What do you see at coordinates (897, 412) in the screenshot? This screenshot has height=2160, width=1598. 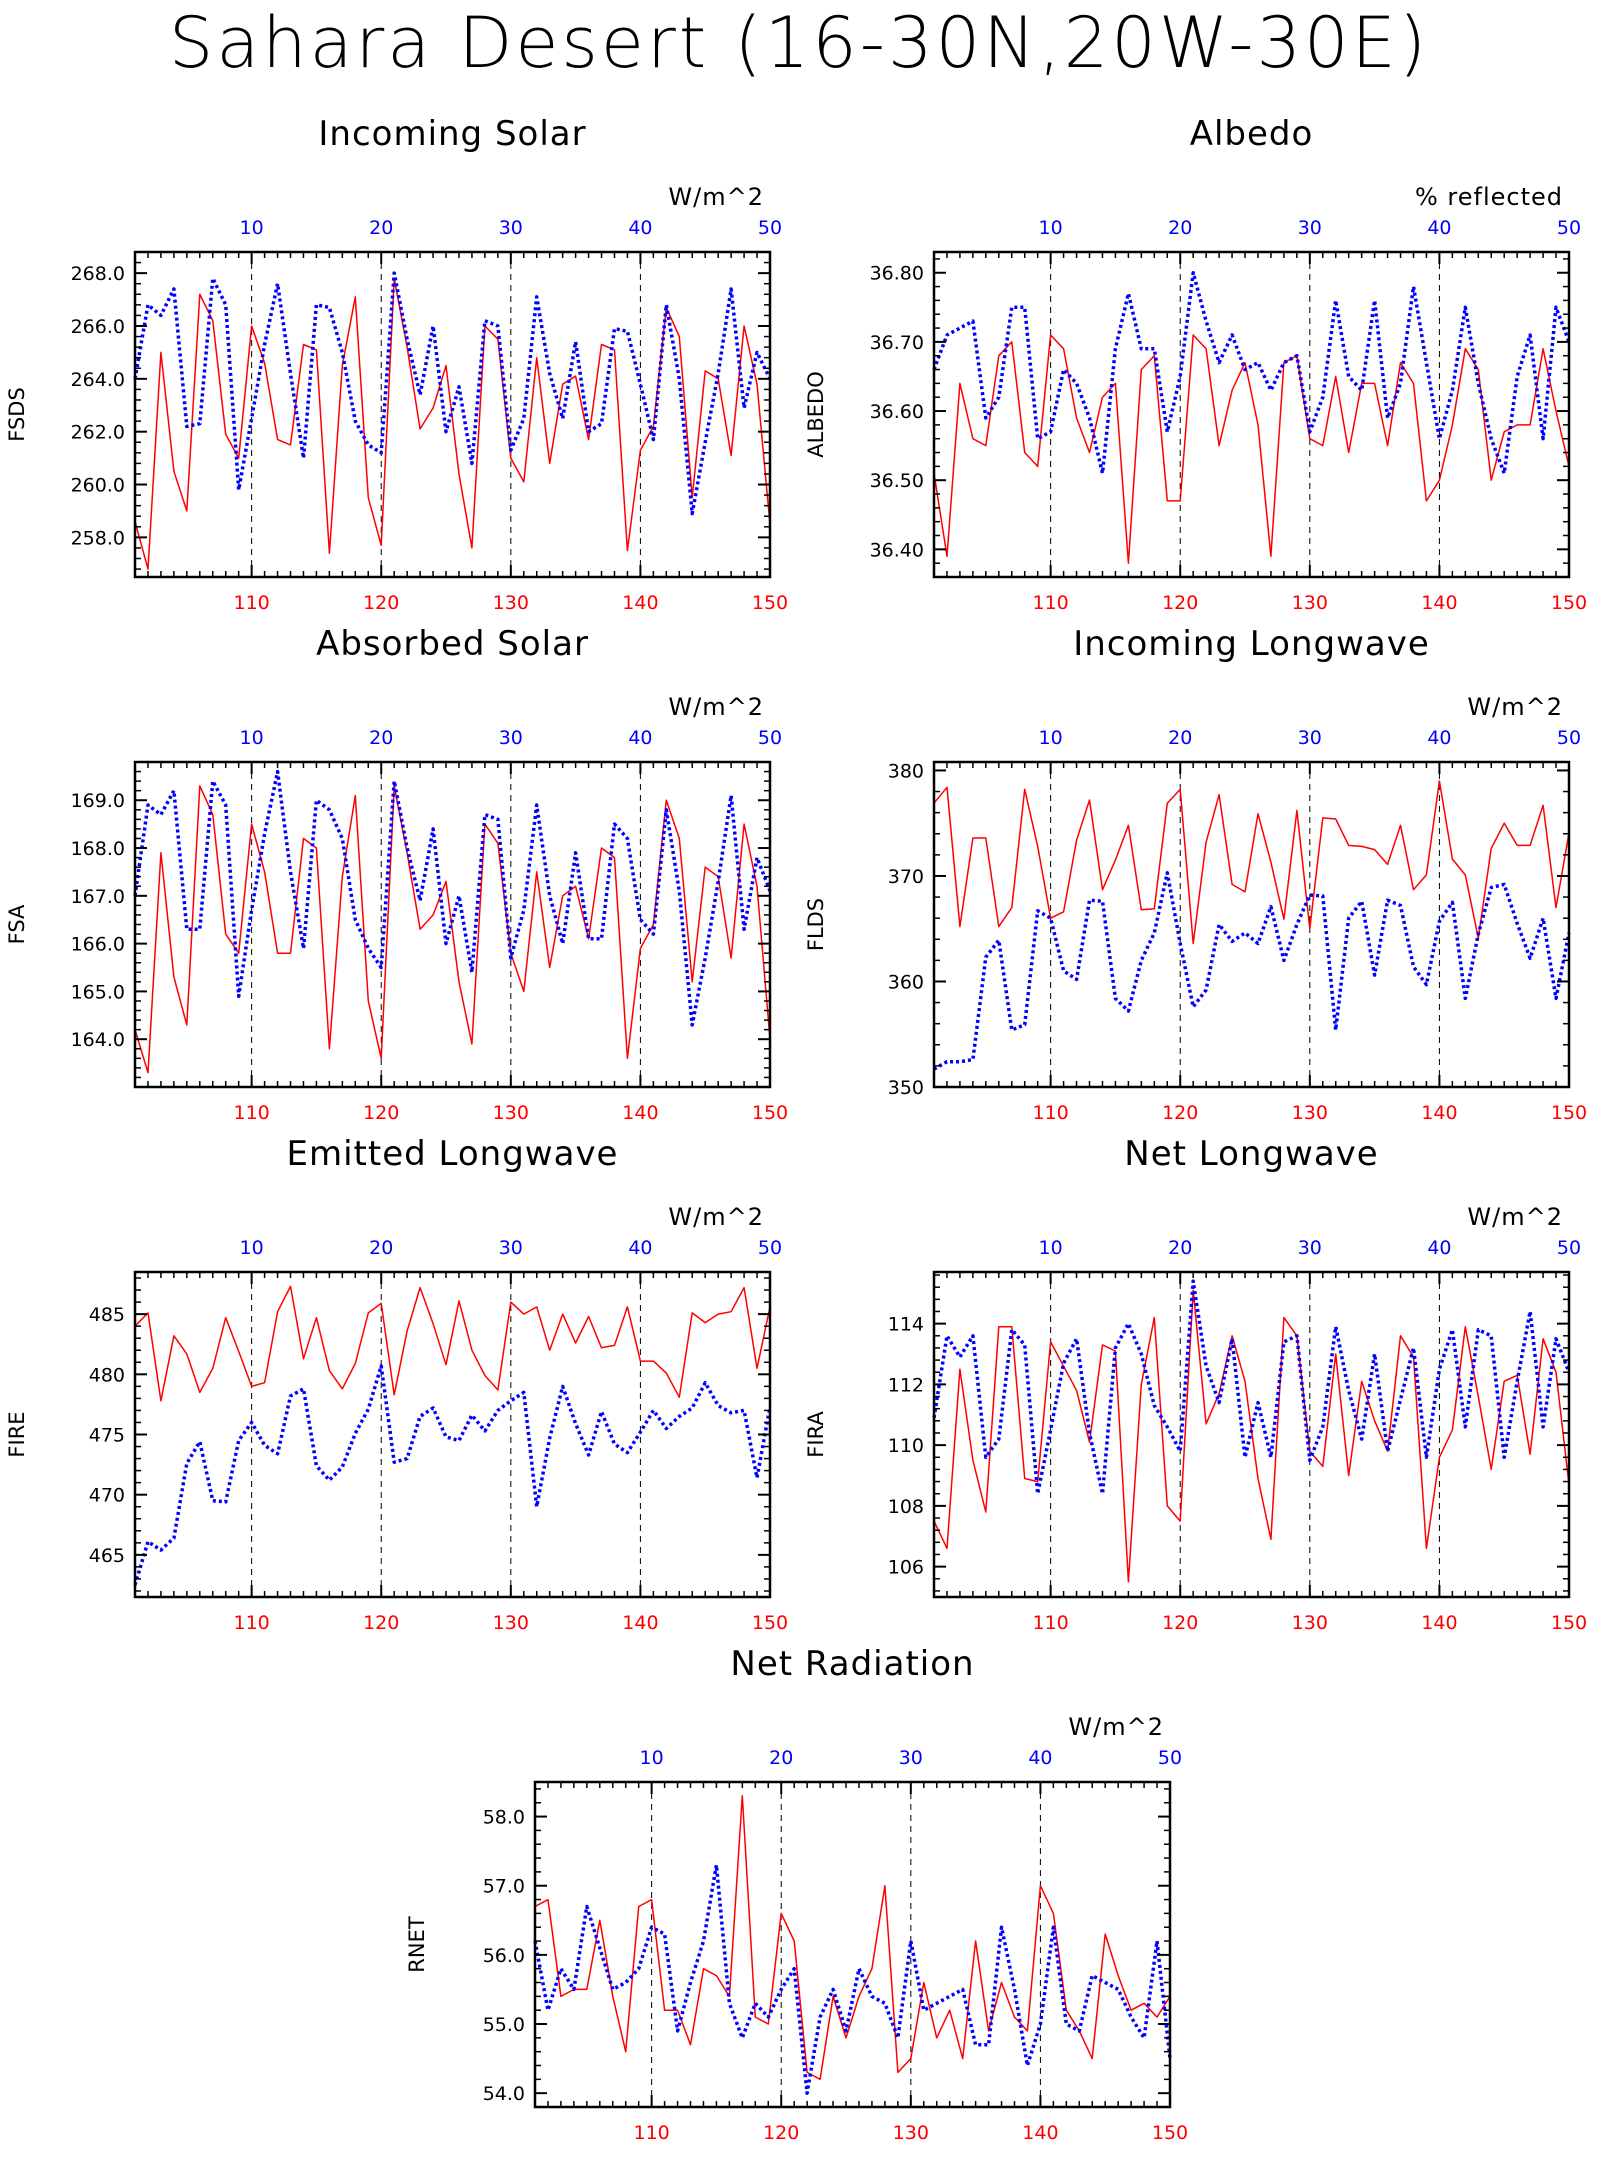 I see `y-tick-label: 36.60` at bounding box center [897, 412].